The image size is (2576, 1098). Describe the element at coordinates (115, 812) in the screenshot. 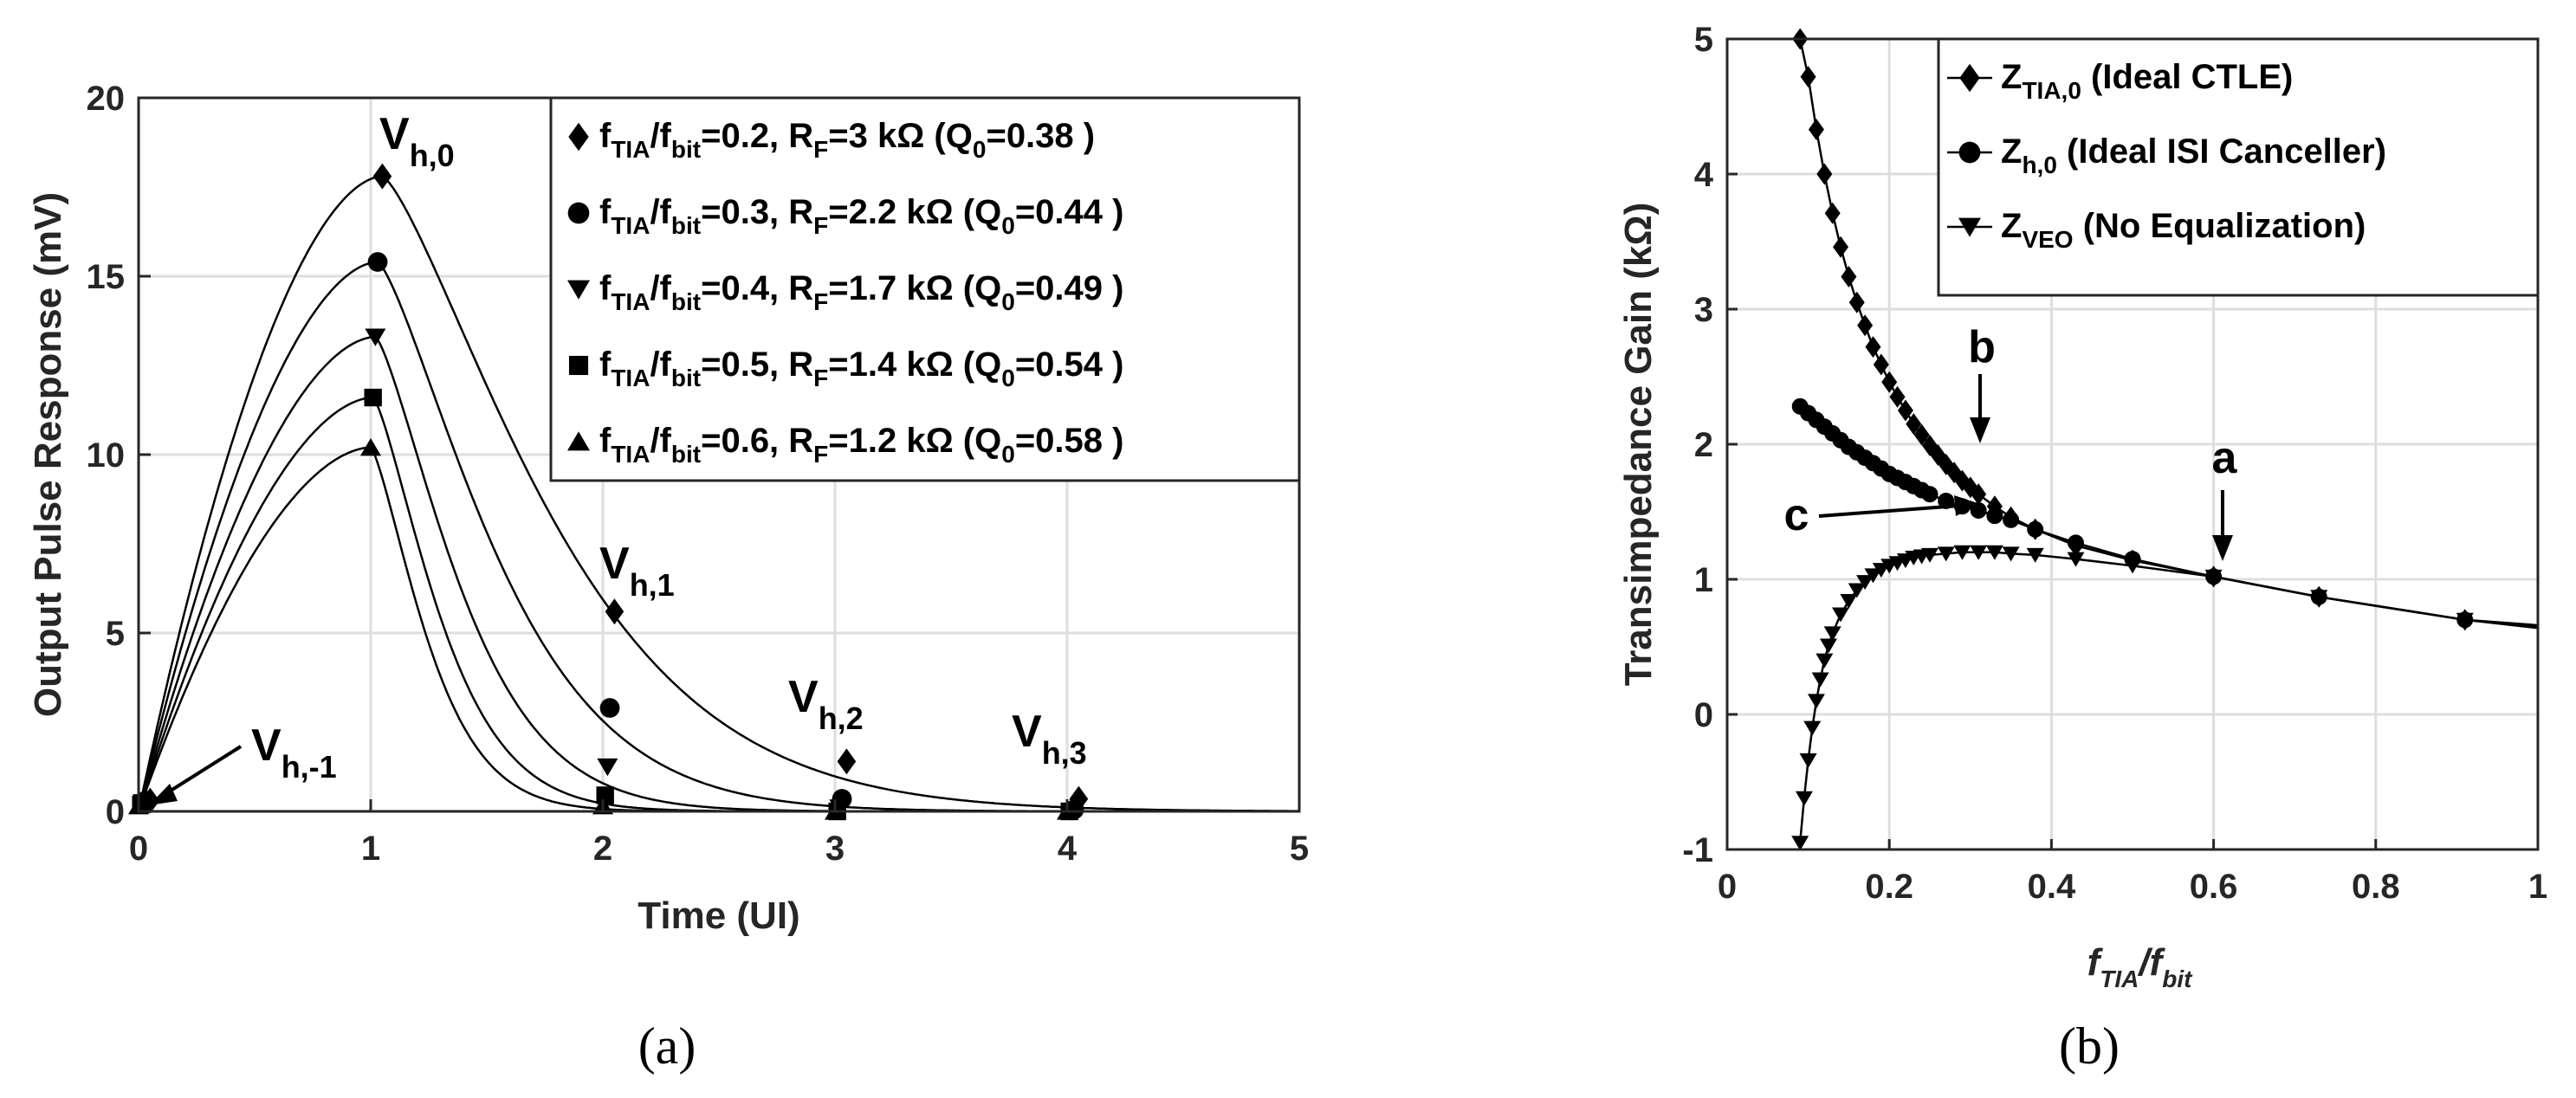

I see `panel-a-ytick-label: 0` at that location.